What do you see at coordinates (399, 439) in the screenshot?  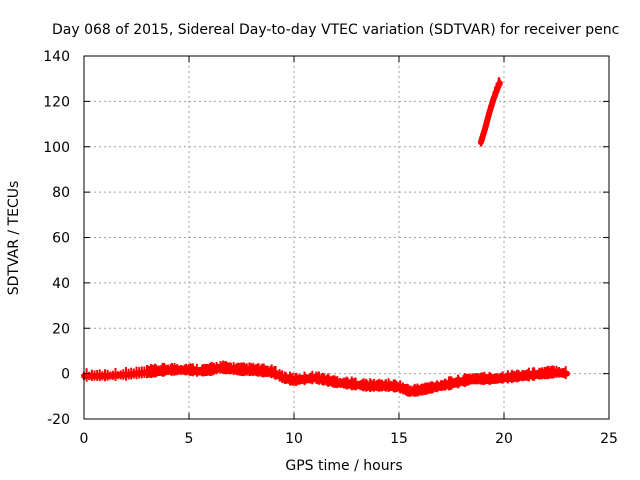 I see `x-tick-label: 15` at bounding box center [399, 439].